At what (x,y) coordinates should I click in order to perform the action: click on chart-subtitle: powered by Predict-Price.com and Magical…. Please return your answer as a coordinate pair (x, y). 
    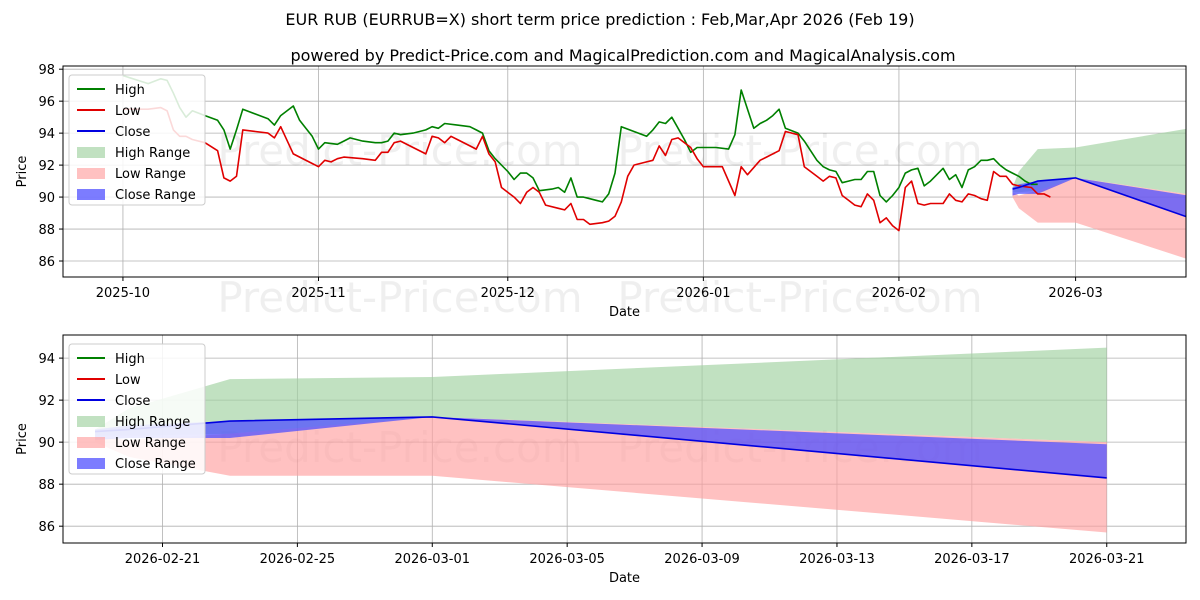
    Looking at the image, I should click on (622, 55).